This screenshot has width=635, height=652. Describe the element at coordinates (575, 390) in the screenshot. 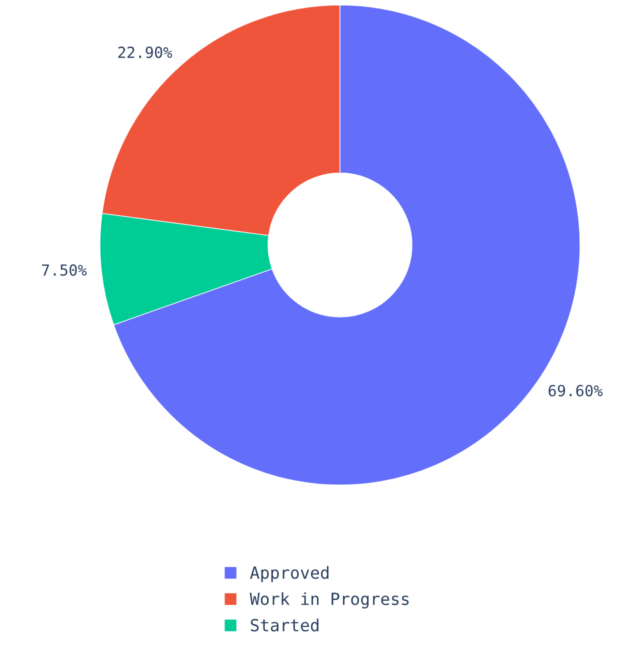

I see `data-label: 69.60%` at that location.